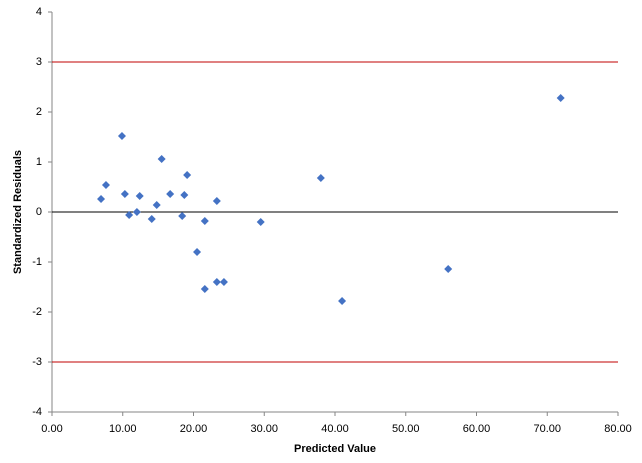 The image size is (642, 463). I want to click on x-tick-label: 80.00, so click(618, 429).